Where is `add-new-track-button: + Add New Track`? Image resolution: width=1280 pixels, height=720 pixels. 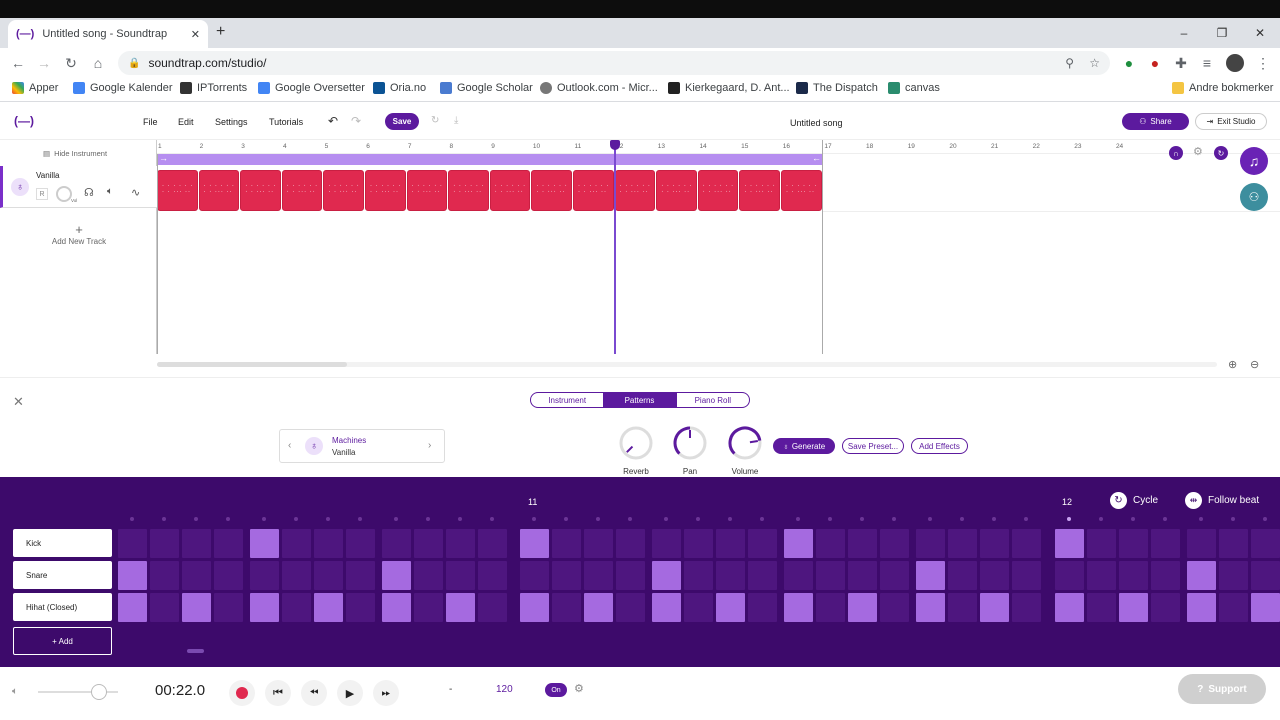 add-new-track-button: + Add New Track is located at coordinates (79, 234).